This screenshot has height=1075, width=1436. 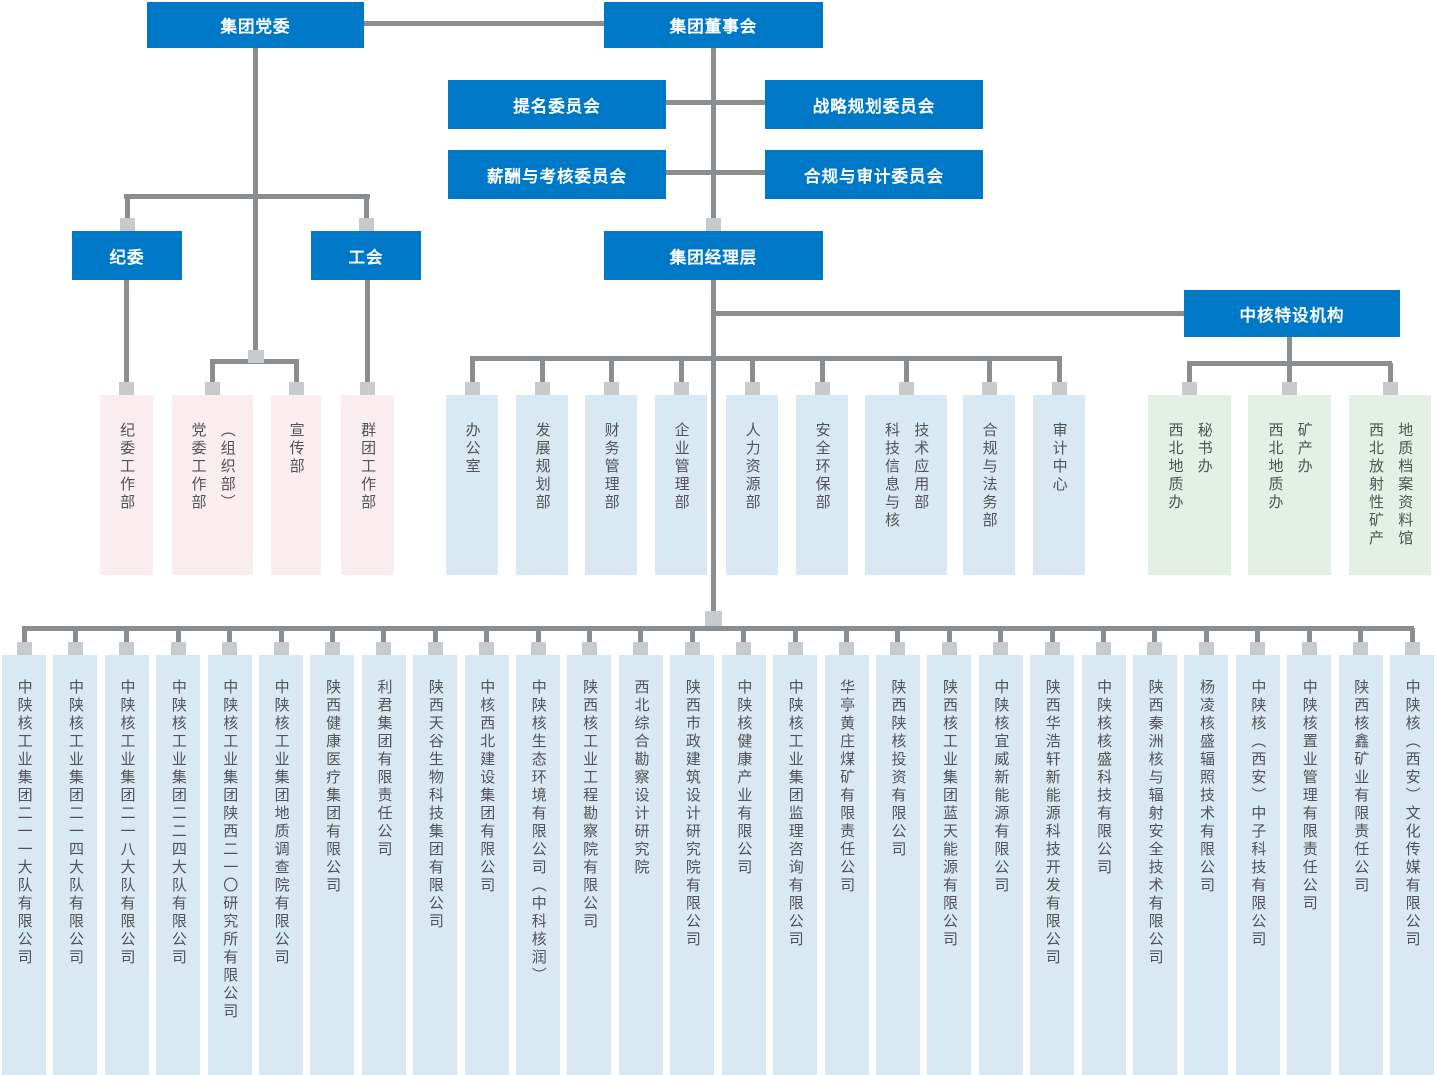 What do you see at coordinates (1361, 787) in the screenshot?
I see `subsidiary-label: 陕西核鑫矿业有限责任公司` at bounding box center [1361, 787].